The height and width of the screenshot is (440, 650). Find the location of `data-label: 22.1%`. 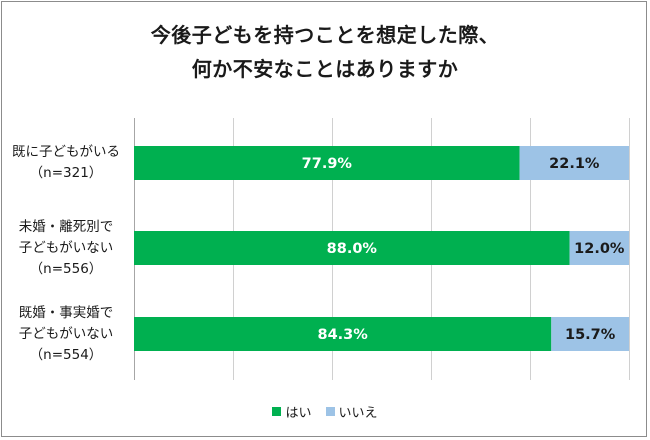

data-label: 22.1% is located at coordinates (574, 164).